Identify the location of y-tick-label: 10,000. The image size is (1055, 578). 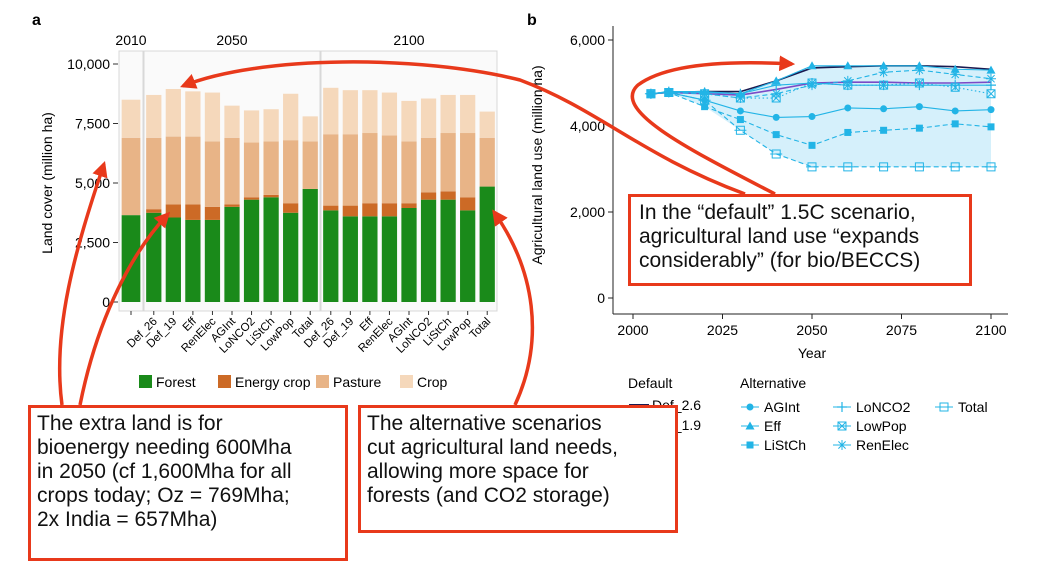
(88, 64).